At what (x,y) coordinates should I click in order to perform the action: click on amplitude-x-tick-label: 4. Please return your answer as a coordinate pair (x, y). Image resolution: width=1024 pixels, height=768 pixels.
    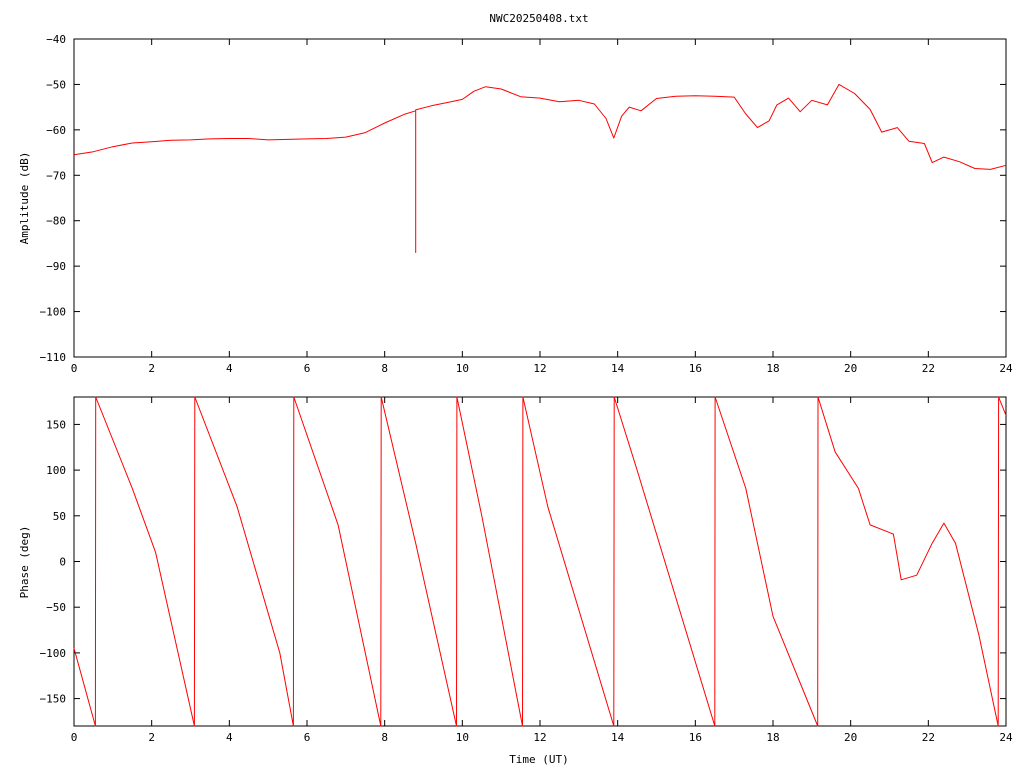
    Looking at the image, I should click on (229, 368).